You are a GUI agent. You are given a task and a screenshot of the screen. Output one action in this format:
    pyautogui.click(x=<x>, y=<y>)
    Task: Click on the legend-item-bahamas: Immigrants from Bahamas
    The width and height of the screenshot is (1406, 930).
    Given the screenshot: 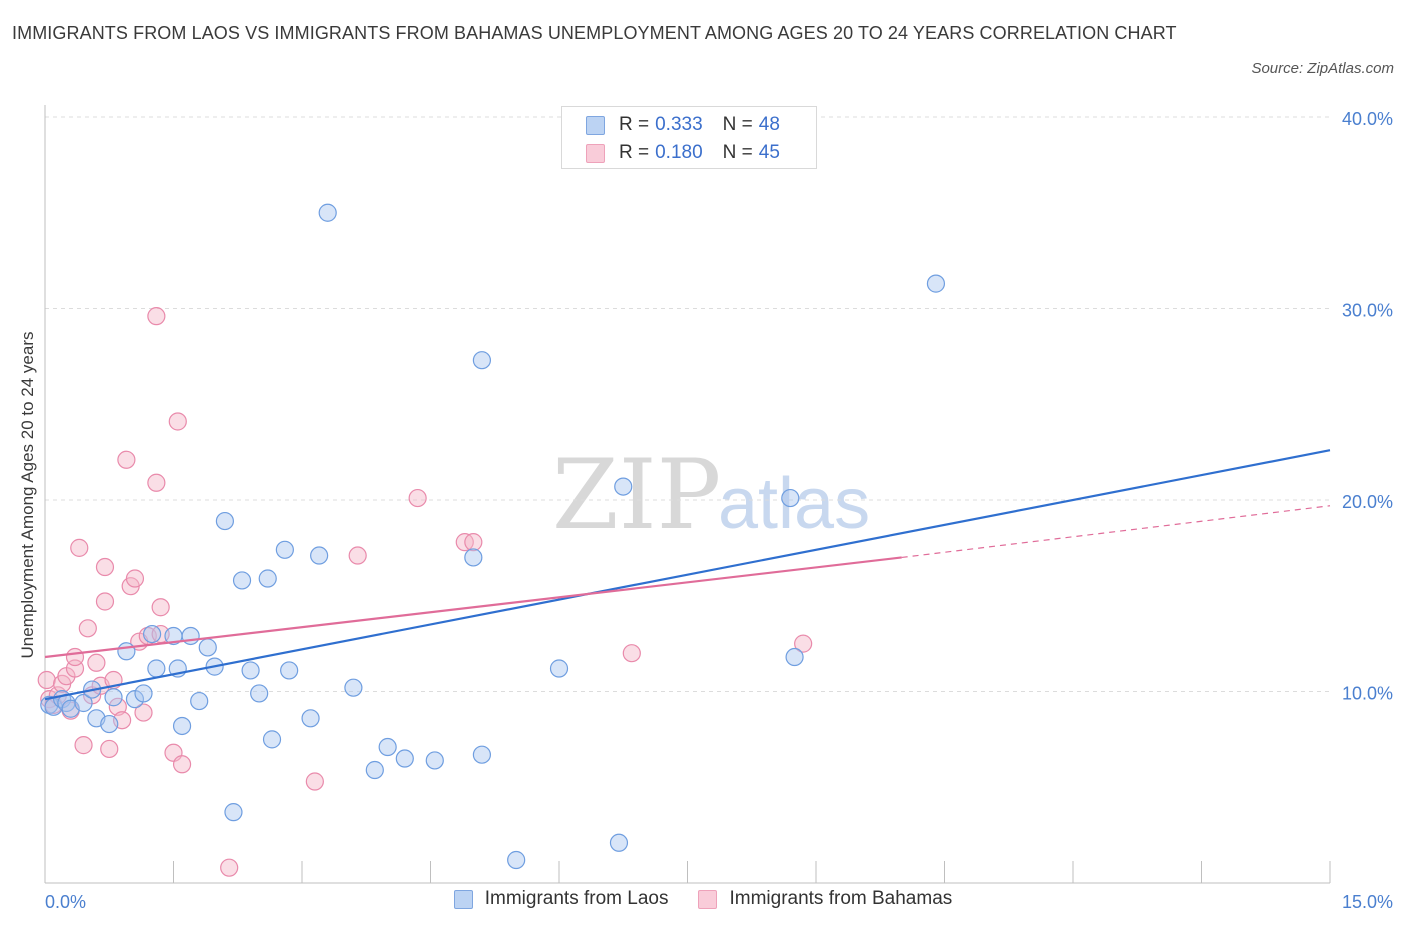 What is the action you would take?
    pyautogui.click(x=825, y=899)
    